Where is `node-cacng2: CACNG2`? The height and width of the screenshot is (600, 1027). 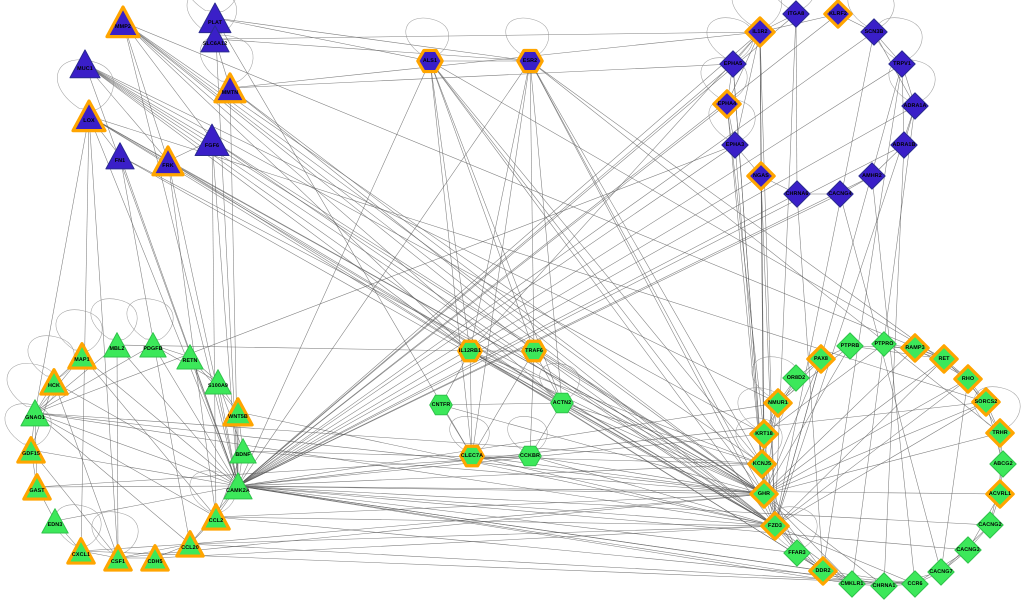 node-cacng2: CACNG2 is located at coordinates (990, 525).